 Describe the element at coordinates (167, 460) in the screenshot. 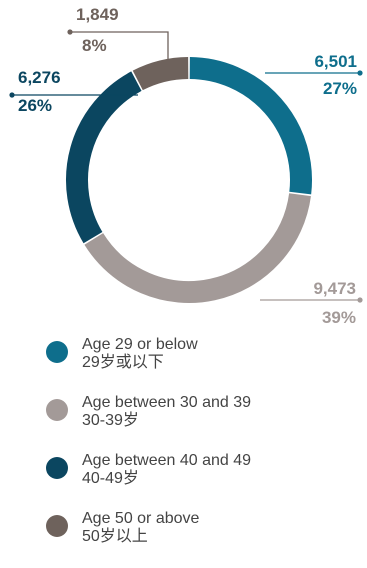

I see `legend-label-en: Age between 40 and 49` at that location.